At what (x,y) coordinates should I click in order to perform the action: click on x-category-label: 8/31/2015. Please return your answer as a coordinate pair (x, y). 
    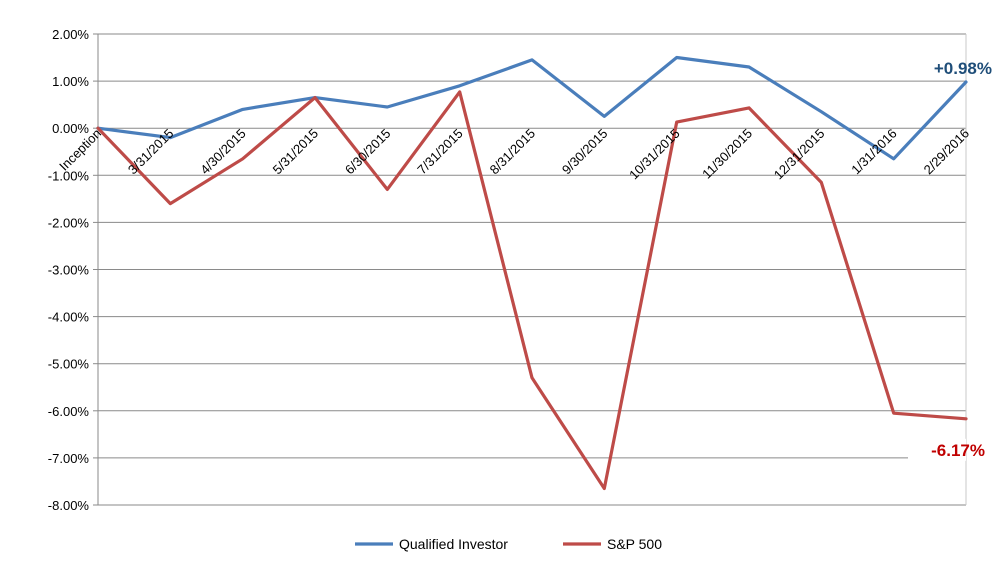
    Looking at the image, I should click on (513, 152).